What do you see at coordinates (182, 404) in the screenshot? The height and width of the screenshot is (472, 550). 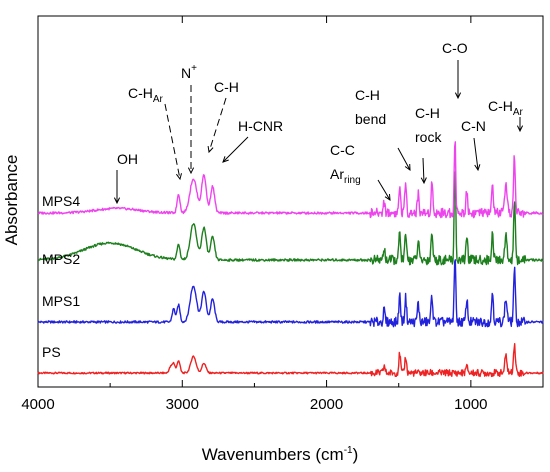 I see `x-tick-label: 3000` at bounding box center [182, 404].